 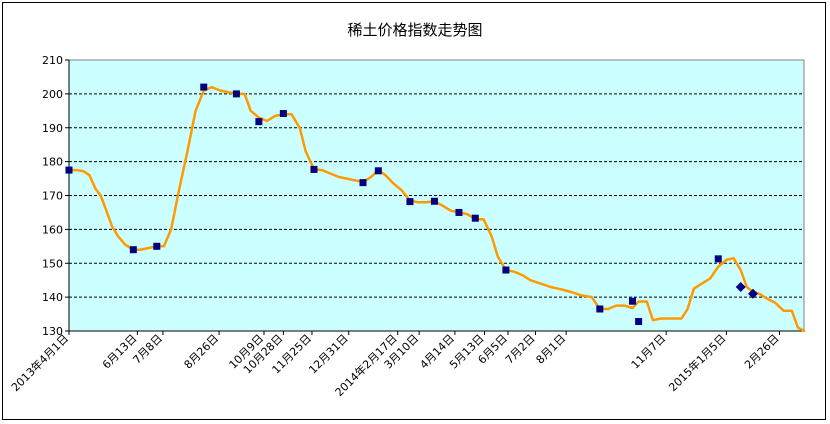 What do you see at coordinates (202, 352) in the screenshot?
I see `x-tick-label: 8月26日` at bounding box center [202, 352].